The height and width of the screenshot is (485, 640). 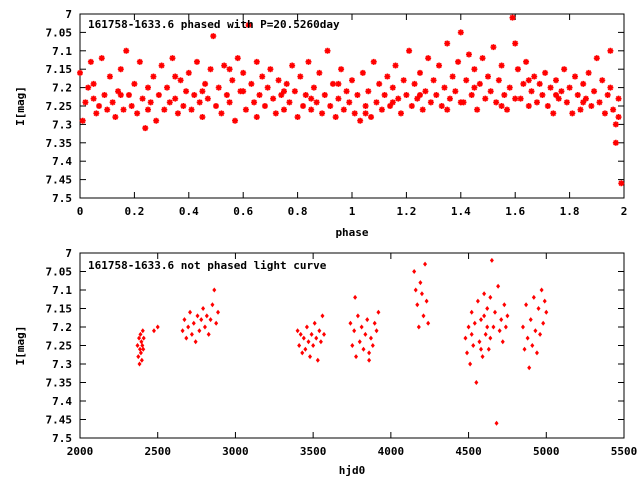 What do you see at coordinates (62, 198) in the screenshot?
I see `y-tick-label: 7.5` at bounding box center [62, 198].